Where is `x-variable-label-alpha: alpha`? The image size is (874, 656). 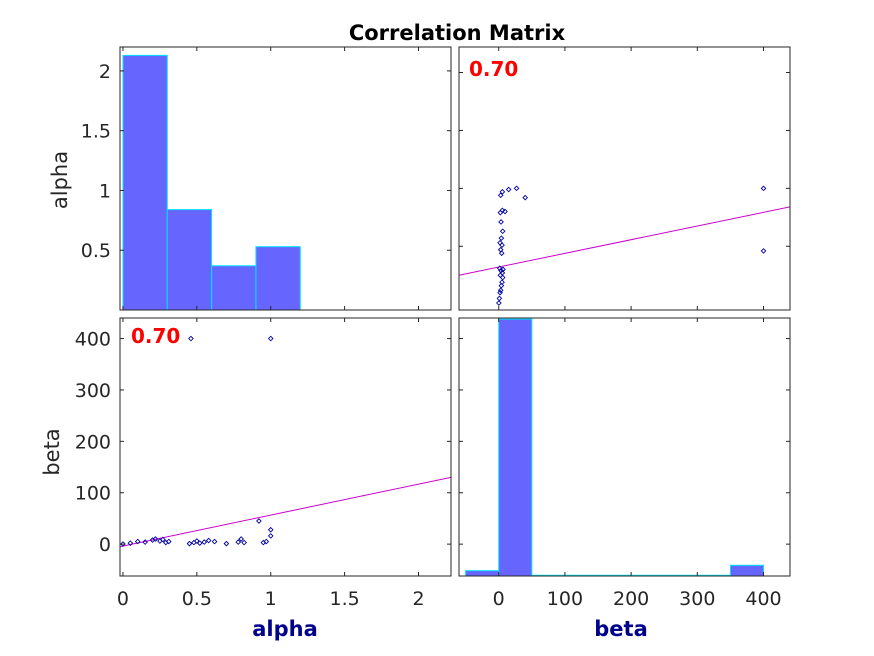 x-variable-label-alpha: alpha is located at coordinates (285, 629).